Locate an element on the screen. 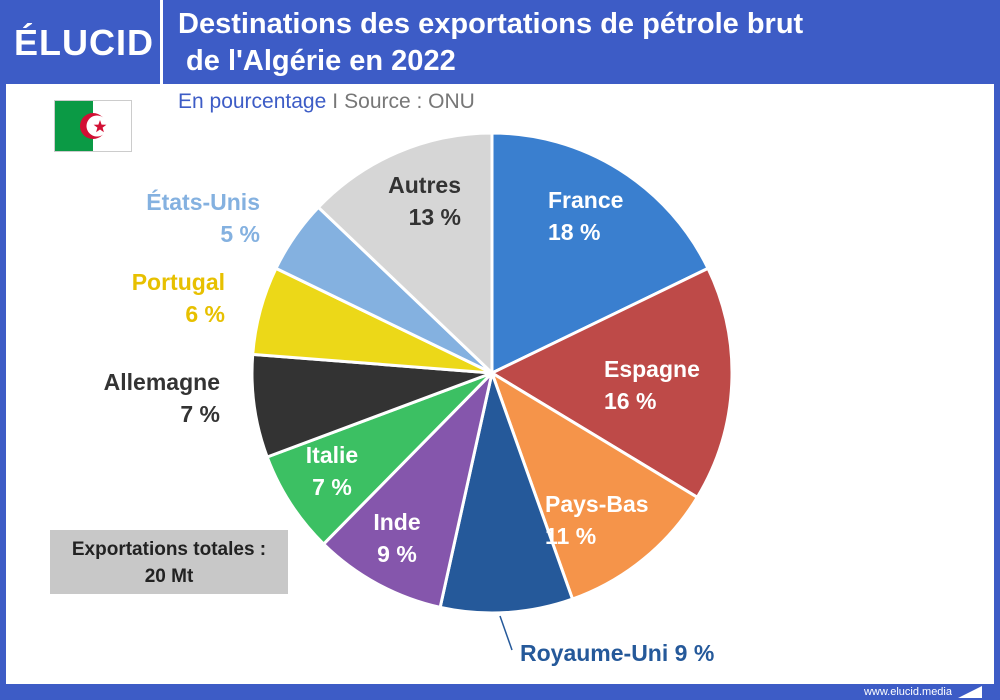  flag-border is located at coordinates (93, 126).